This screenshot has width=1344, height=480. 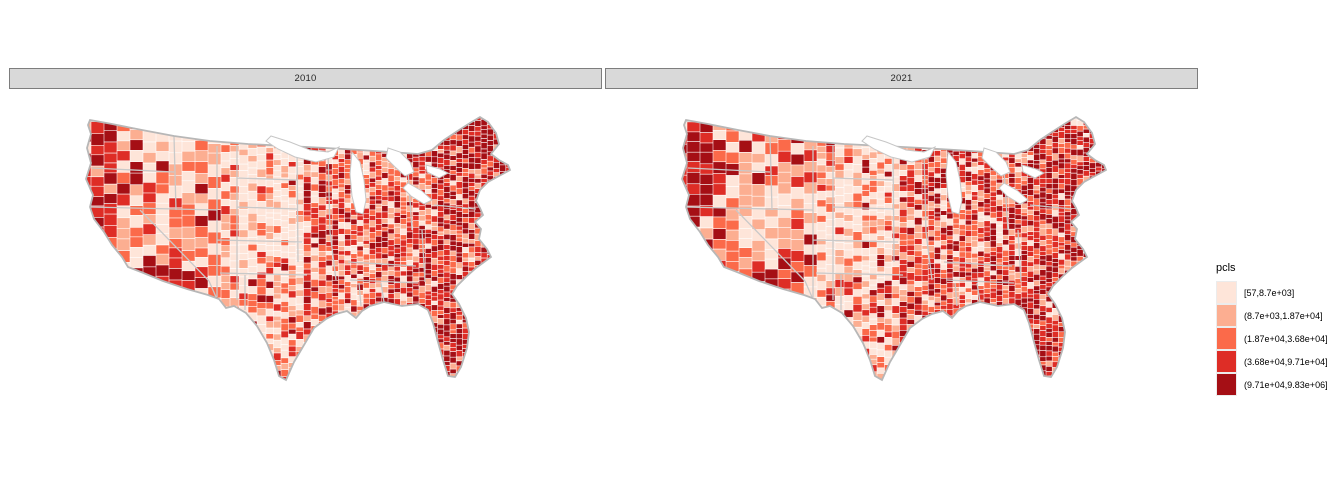 What do you see at coordinates (1283, 315) in the screenshot?
I see `legend-key-label: (8.7e+03,1.87e+04]` at bounding box center [1283, 315].